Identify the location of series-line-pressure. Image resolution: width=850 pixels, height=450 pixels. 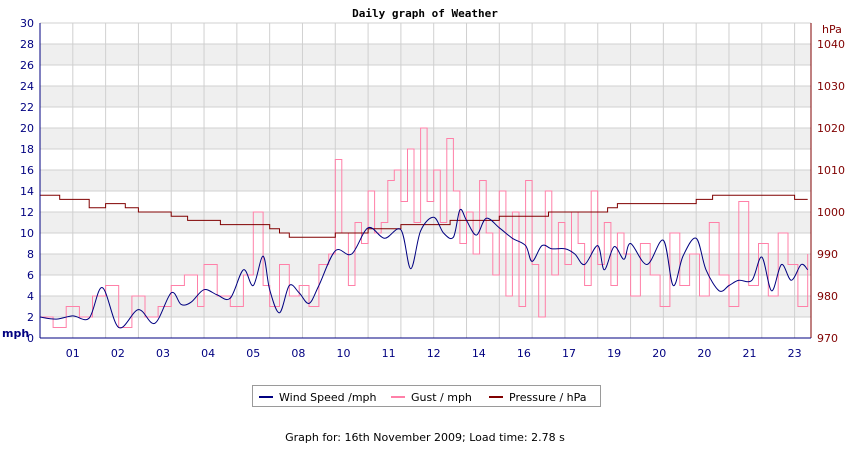
(424, 216).